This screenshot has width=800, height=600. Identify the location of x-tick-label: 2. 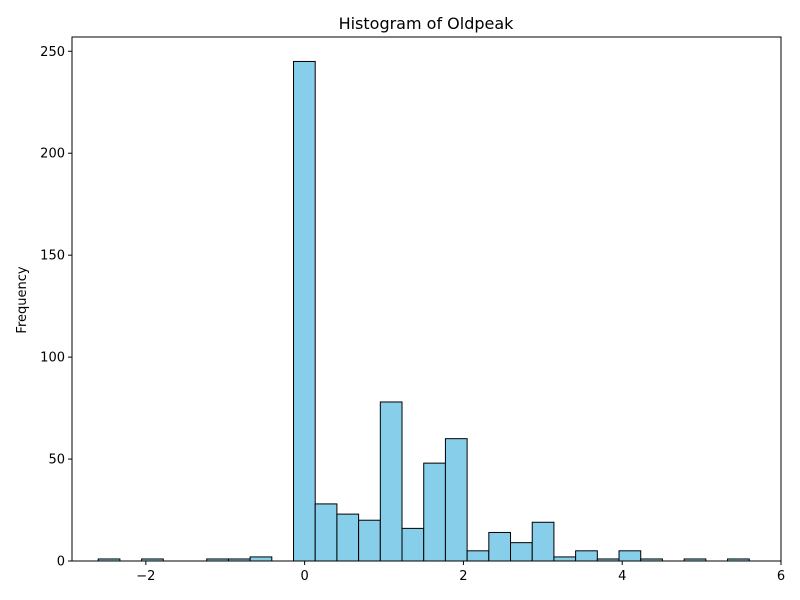
(463, 576).